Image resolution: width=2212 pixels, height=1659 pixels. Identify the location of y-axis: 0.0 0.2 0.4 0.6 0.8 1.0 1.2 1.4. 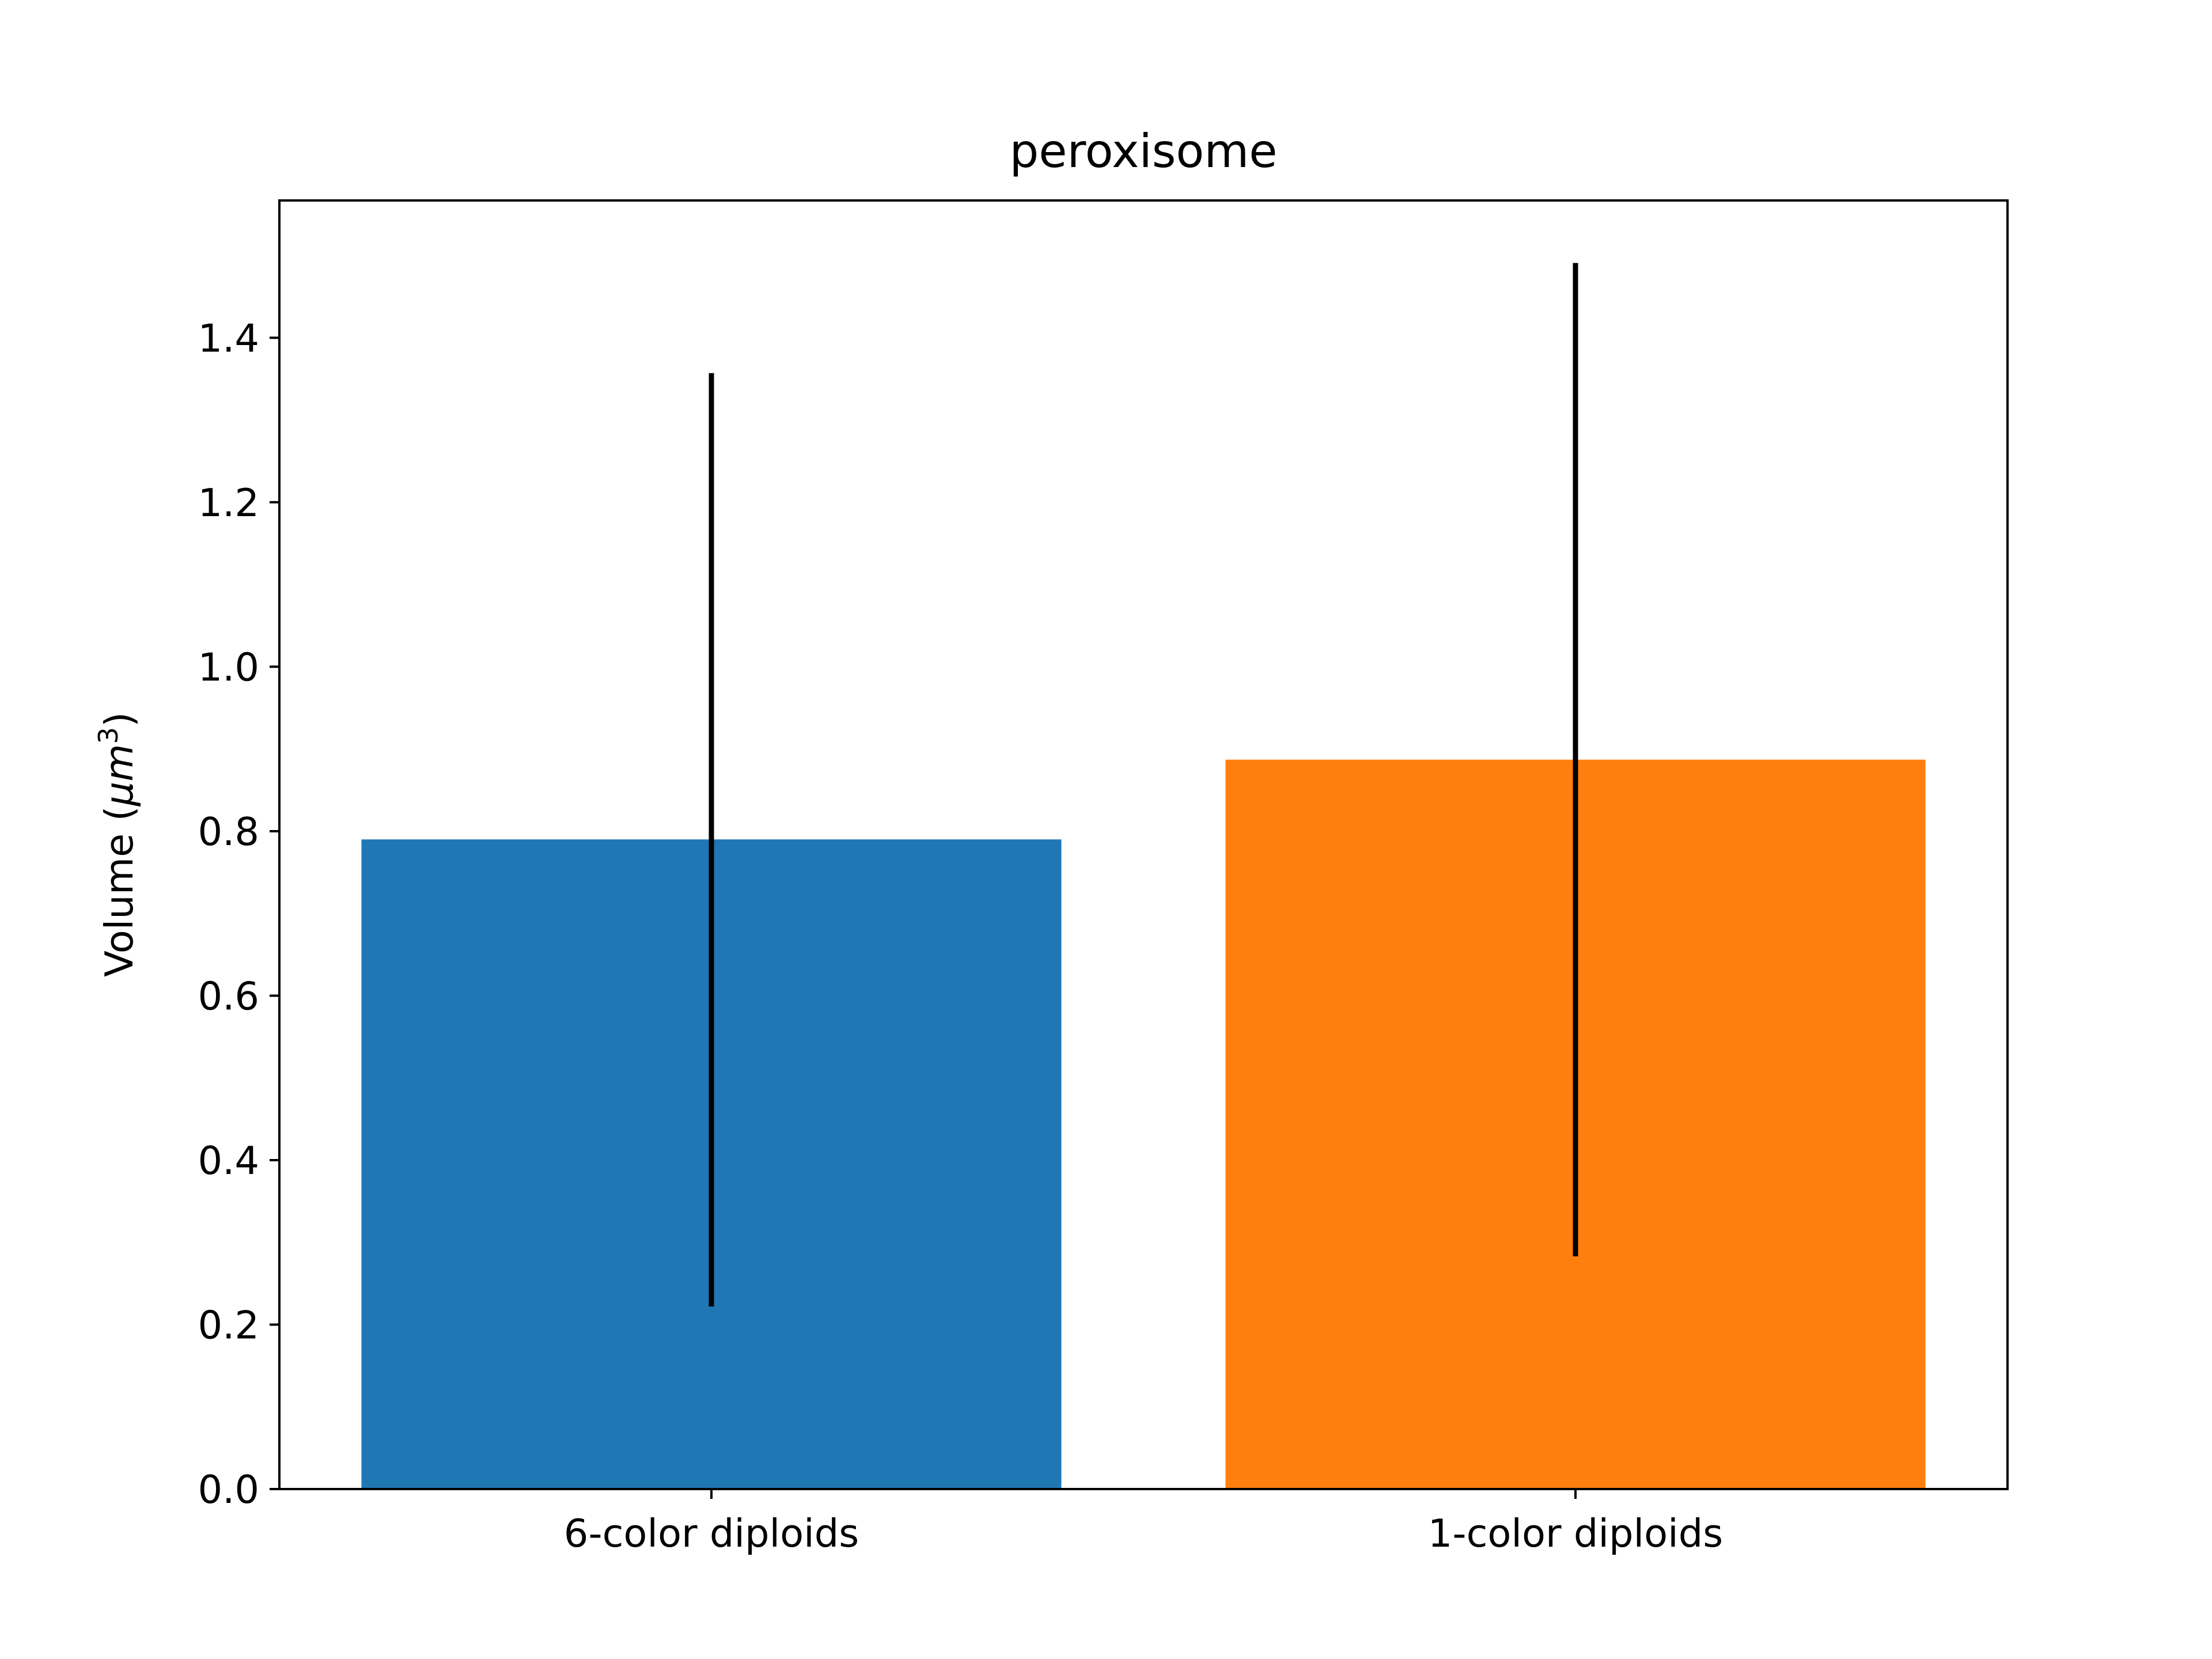
(238, 914).